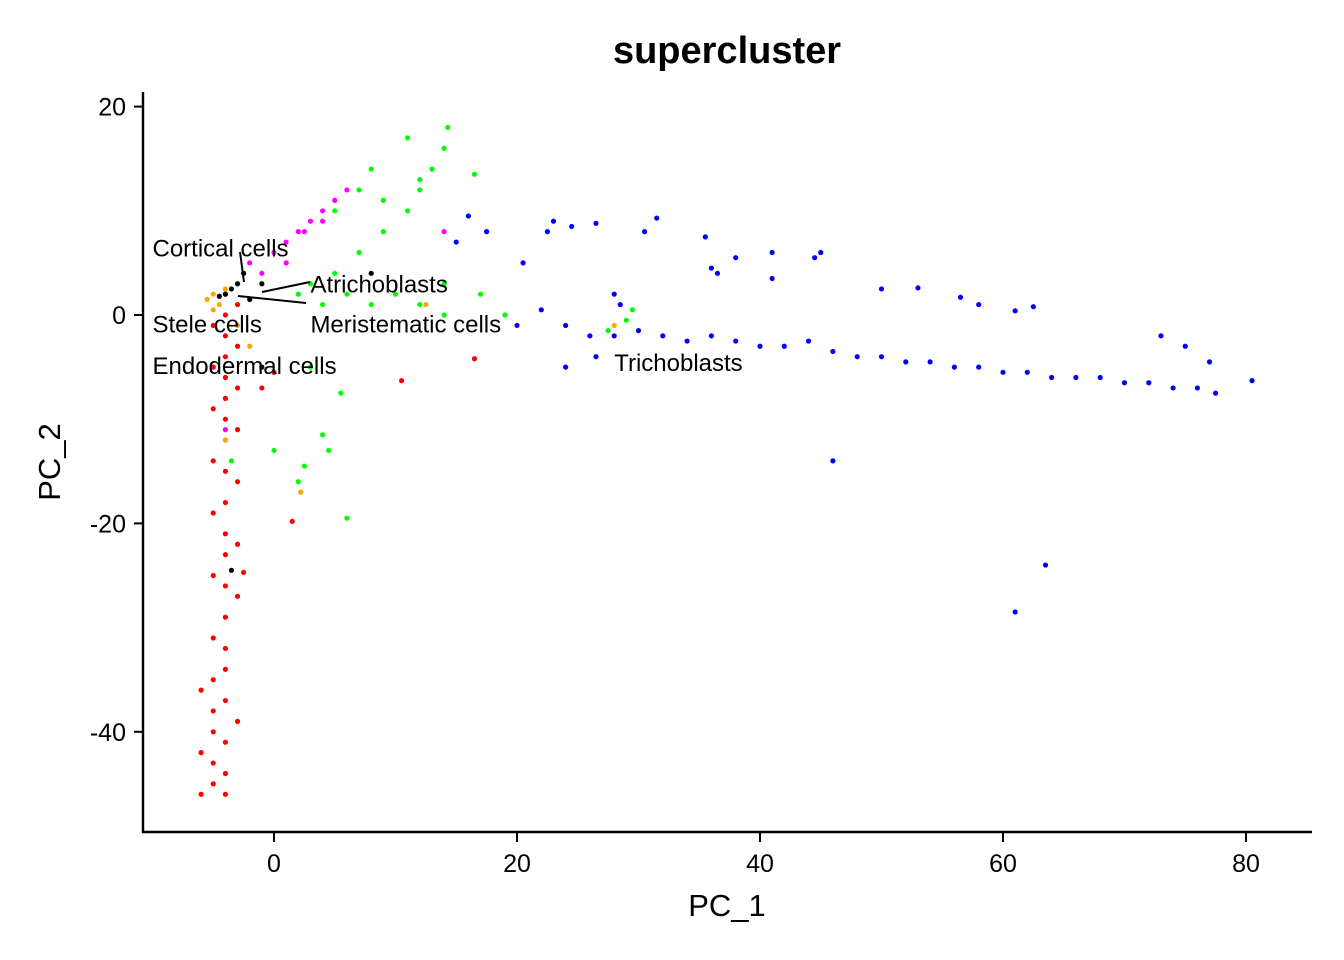 This screenshot has height=960, width=1344. What do you see at coordinates (274, 864) in the screenshot?
I see `x-tick-label: 0` at bounding box center [274, 864].